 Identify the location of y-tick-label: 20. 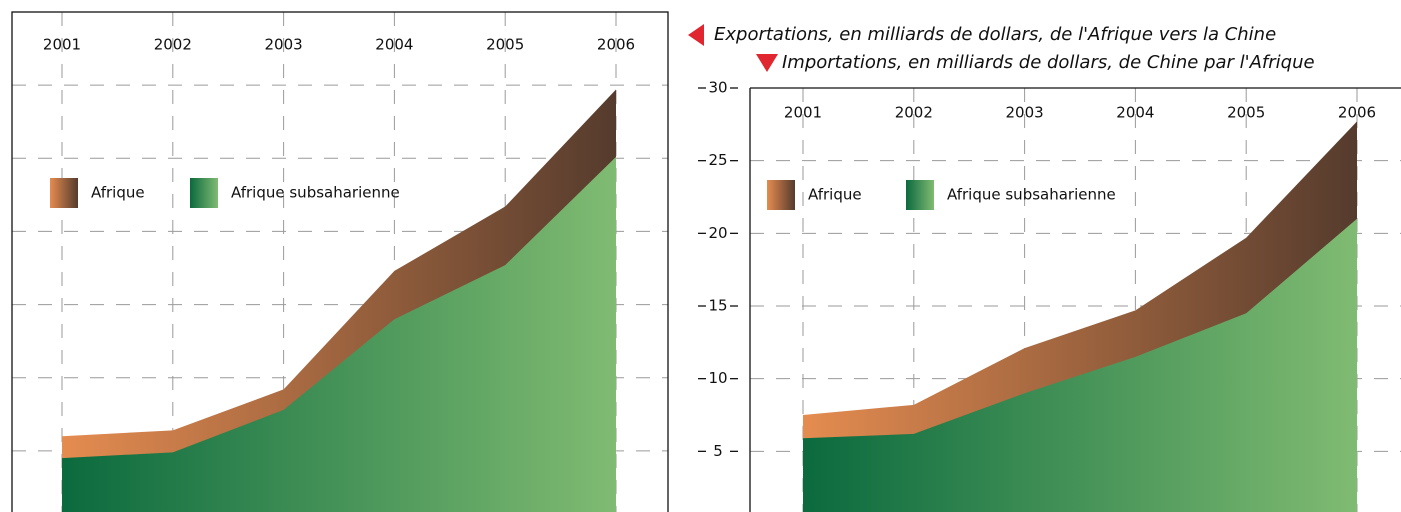
(717, 233).